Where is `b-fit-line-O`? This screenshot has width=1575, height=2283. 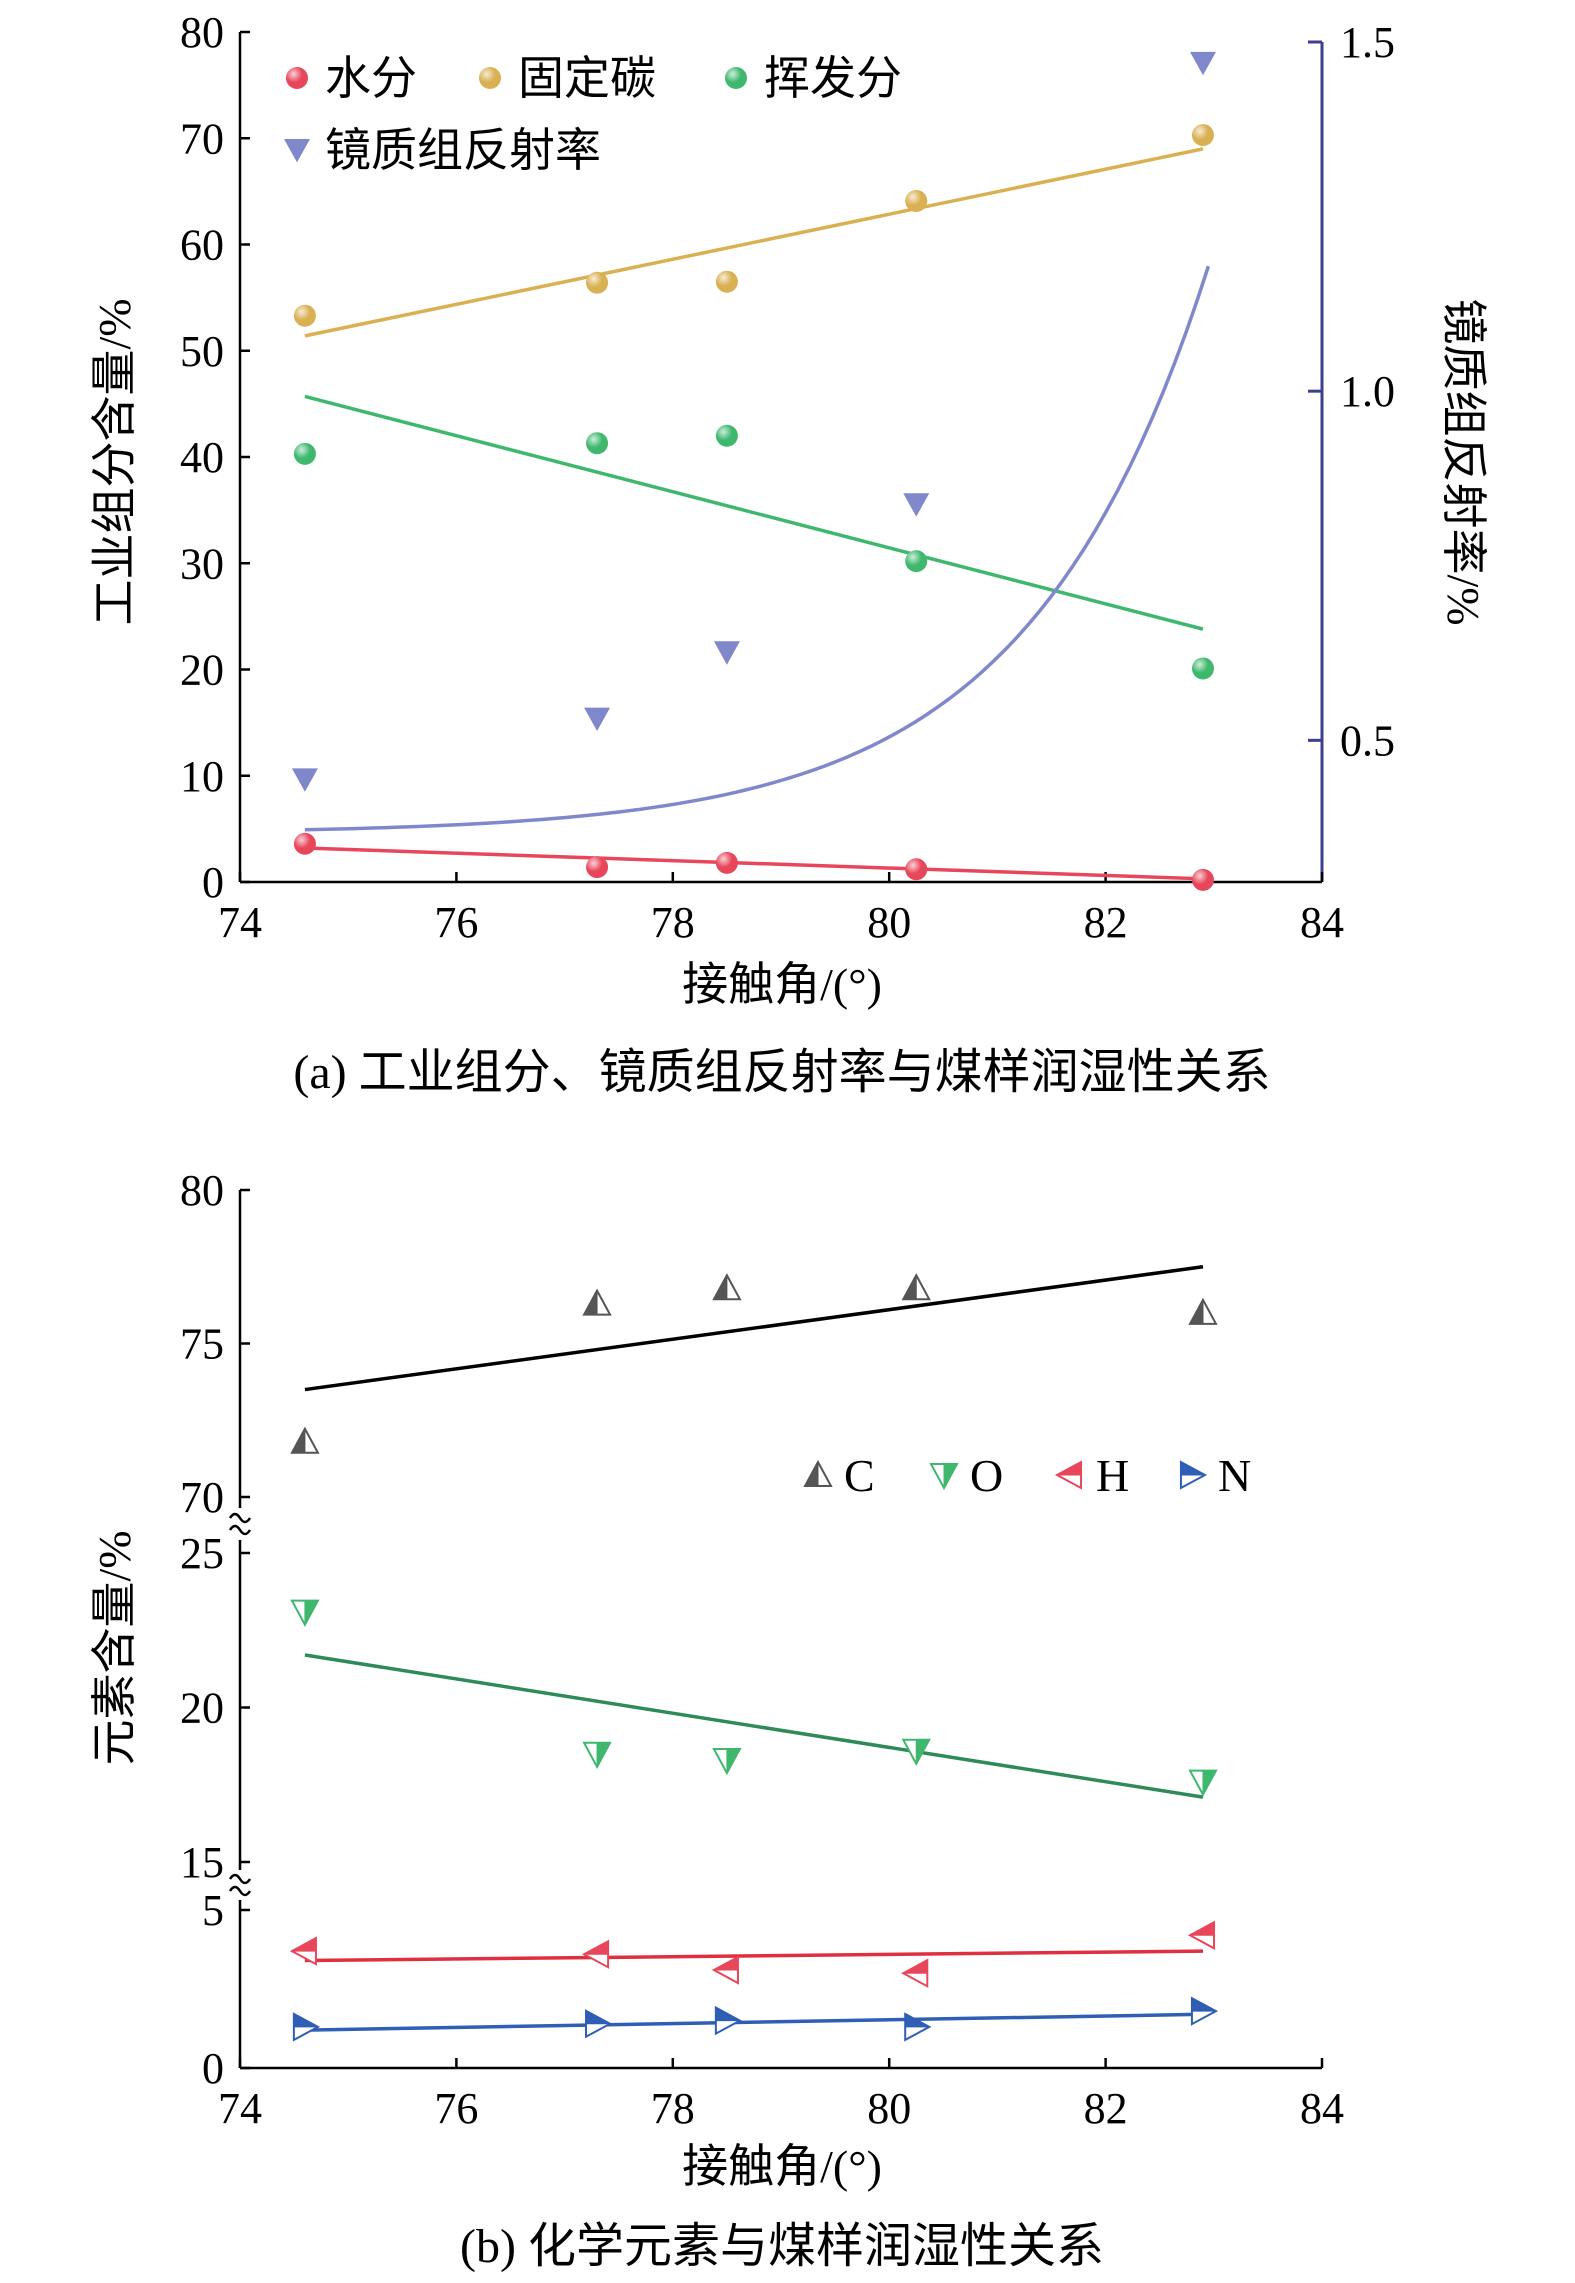 b-fit-line-O is located at coordinates (754, 1726).